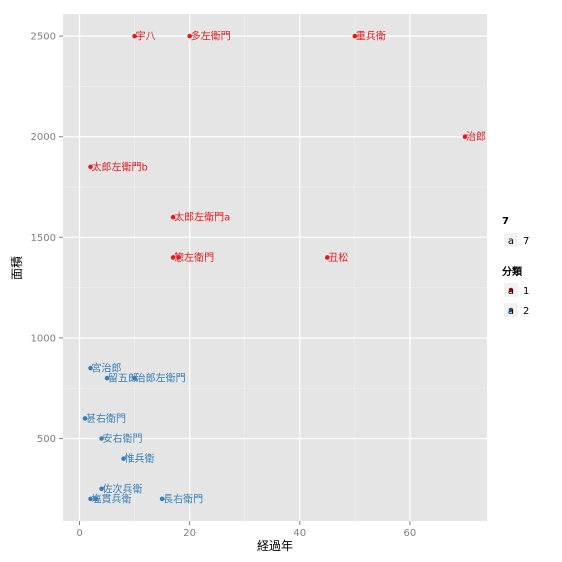 This screenshot has width=562, height=562. What do you see at coordinates (189, 533) in the screenshot?
I see `x-tick-label: 20` at bounding box center [189, 533].